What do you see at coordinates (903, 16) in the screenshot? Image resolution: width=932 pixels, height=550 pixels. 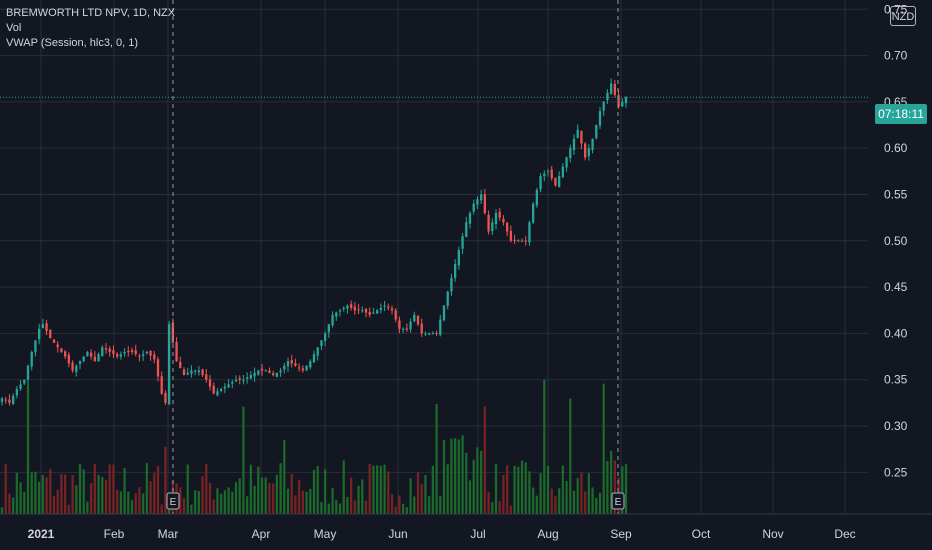 I see `currency-button: NZD` at bounding box center [903, 16].